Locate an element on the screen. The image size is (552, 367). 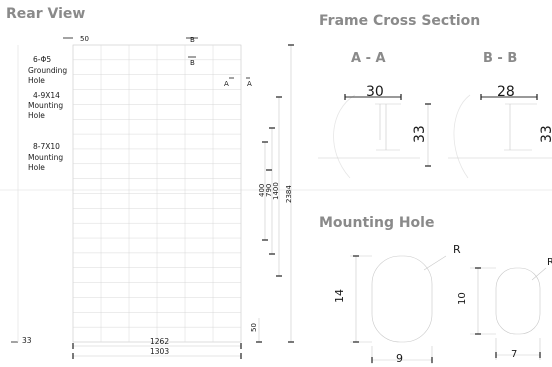
section-b-b-name: B - B is located at coordinates (500, 58).